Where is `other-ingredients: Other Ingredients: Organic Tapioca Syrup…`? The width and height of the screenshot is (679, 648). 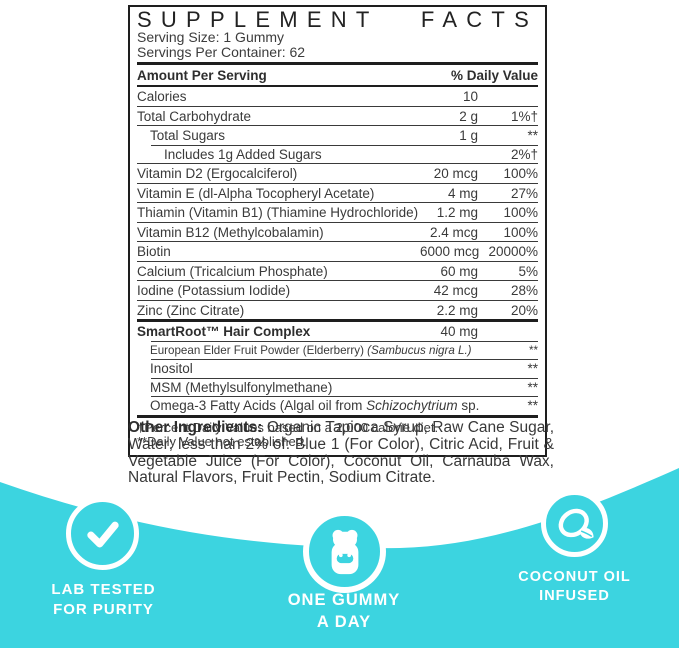
other-ingredients: Other Ingredients: Organic Tapioca Syrup… is located at coordinates (341, 453).